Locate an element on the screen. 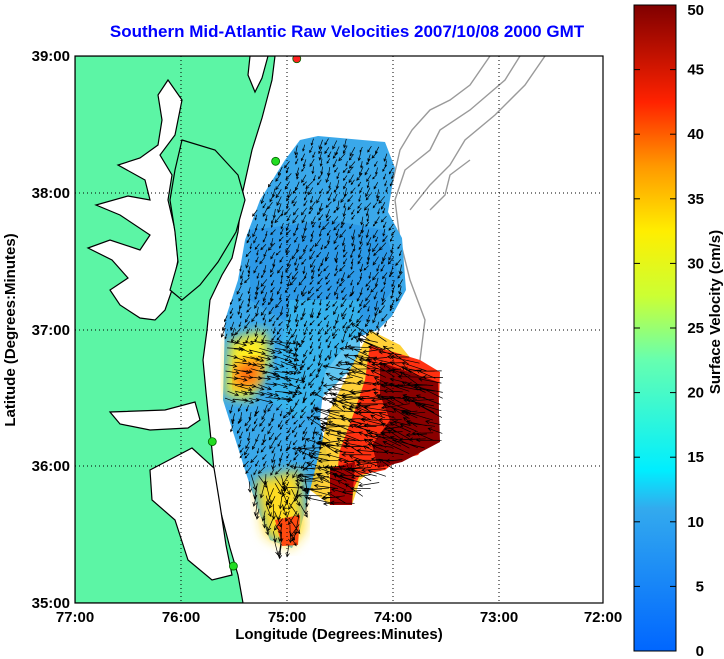 Image resolution: width=724 pixels, height=659 pixels. colorbar-tick-label: 30 is located at coordinates (695, 263).